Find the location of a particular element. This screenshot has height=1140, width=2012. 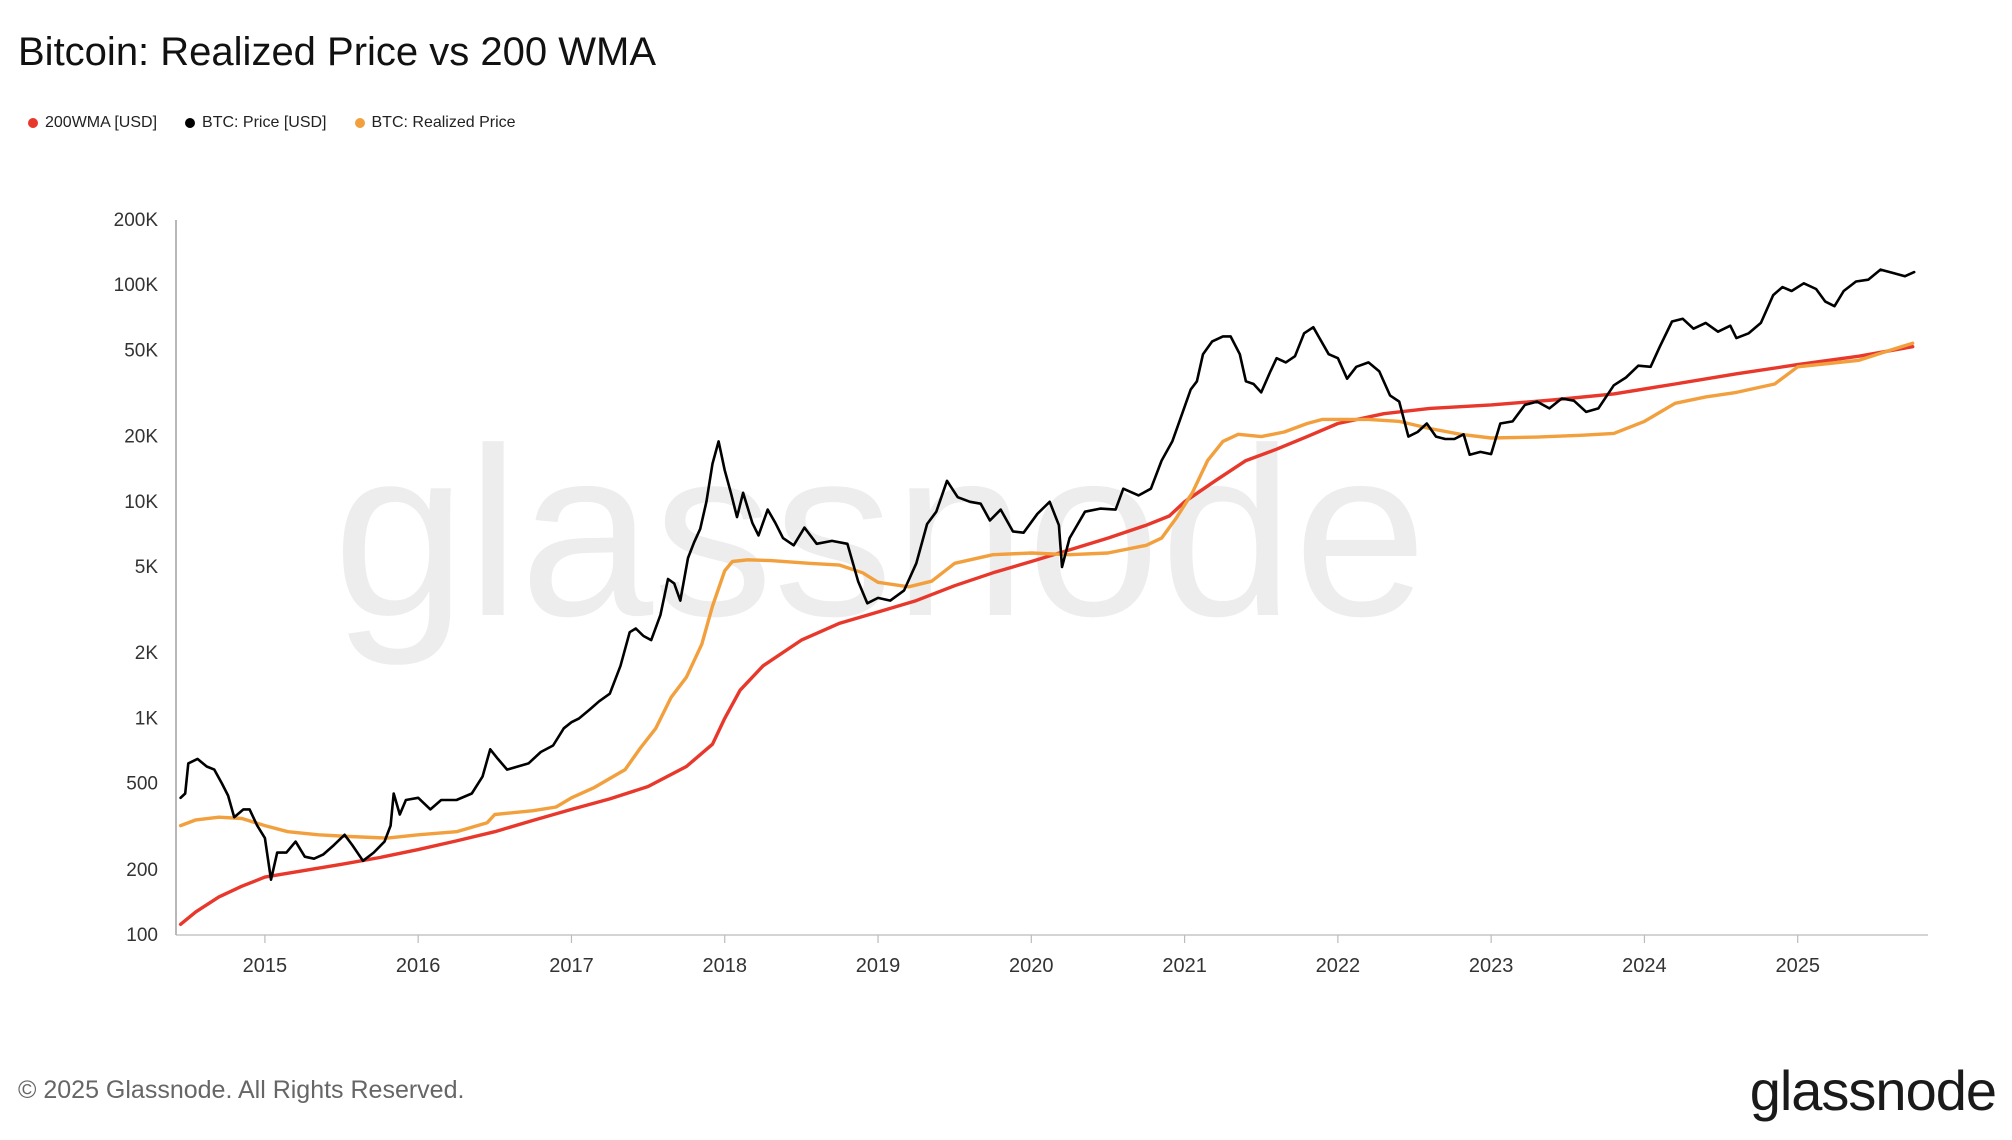

legend-dot-realized-price is located at coordinates (359, 123).